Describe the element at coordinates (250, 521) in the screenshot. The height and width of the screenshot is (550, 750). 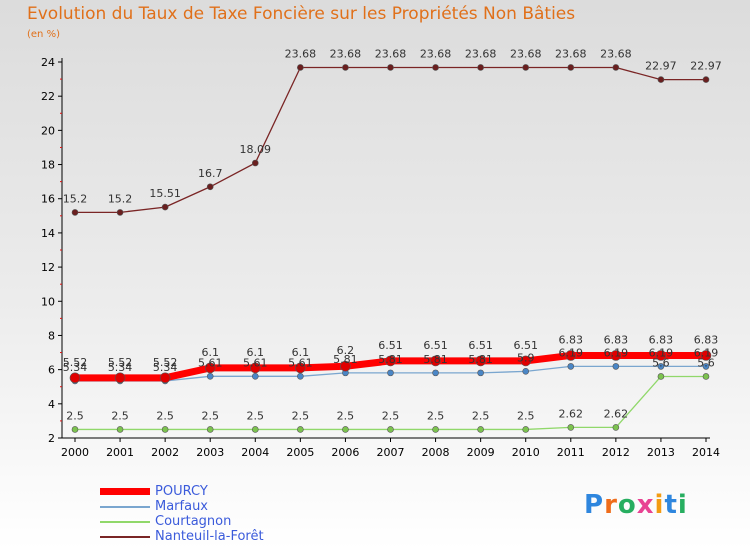
I see `legend-item-courtagnon: Courtagnon` at that location.